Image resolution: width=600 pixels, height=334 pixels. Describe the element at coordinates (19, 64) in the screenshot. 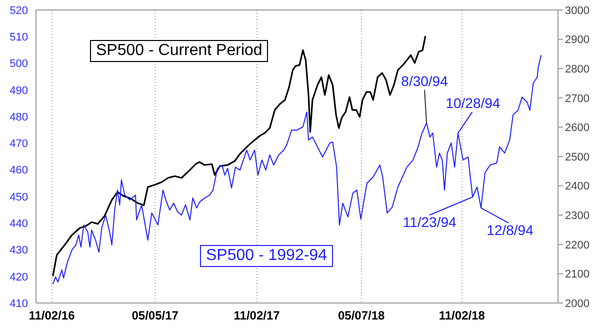

I see `y-tick-label: 500` at that location.